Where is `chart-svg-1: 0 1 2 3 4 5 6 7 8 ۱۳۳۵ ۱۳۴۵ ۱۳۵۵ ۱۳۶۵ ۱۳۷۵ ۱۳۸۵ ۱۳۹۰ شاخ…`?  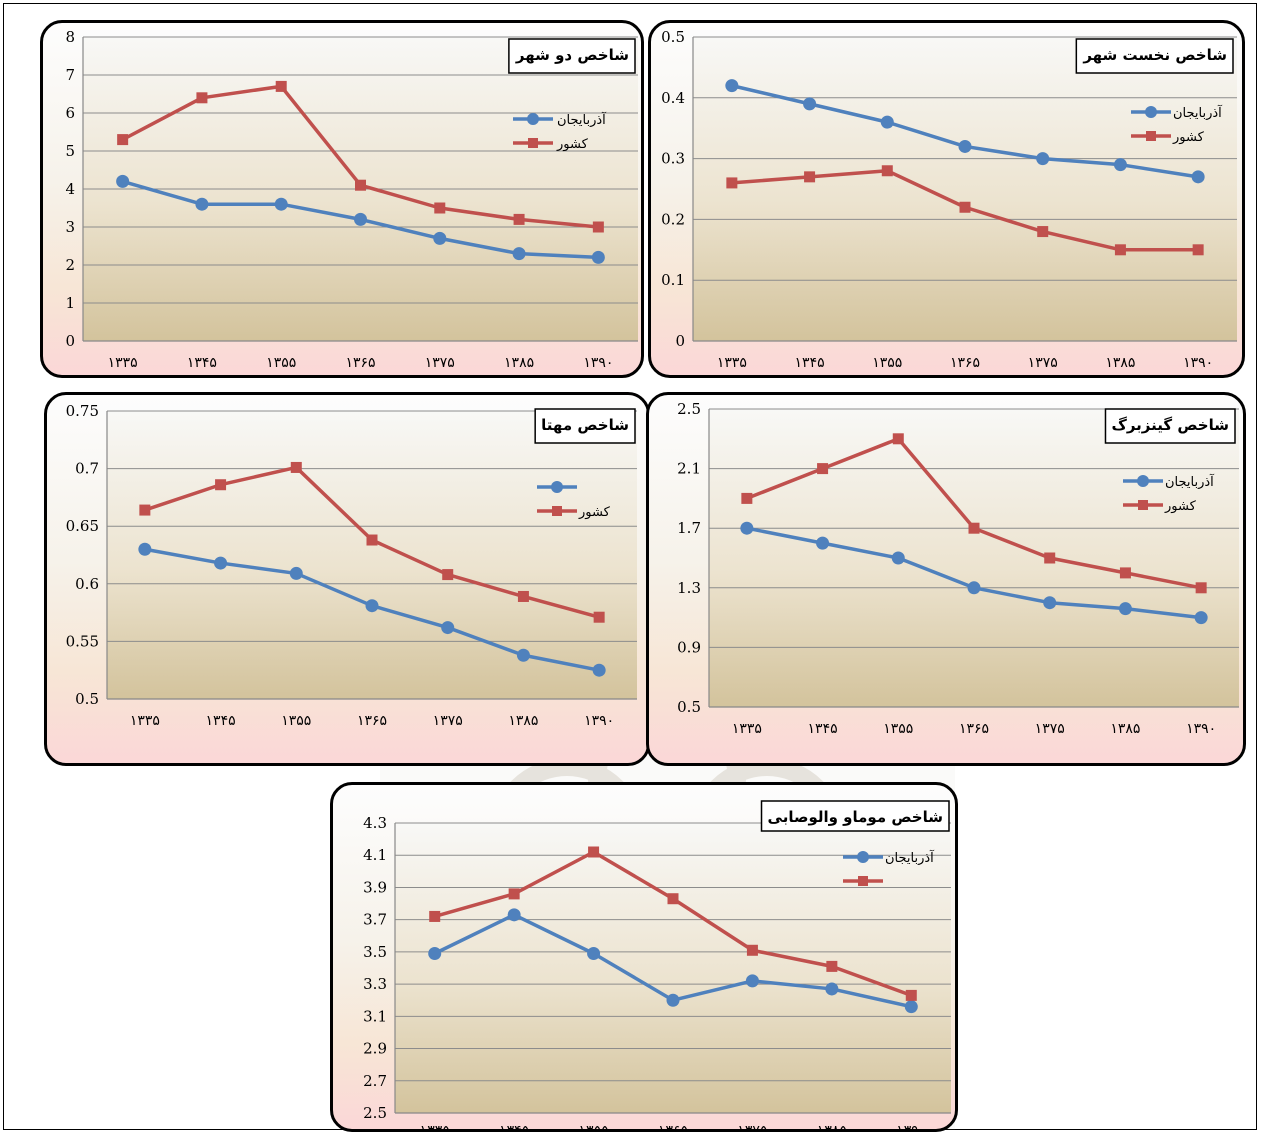
chart-svg-1: 0 1 2 3 4 5 6 7 8 ۱۳۳۵ ۱۳۴۵ ۱۳۵۵ ۱۳۶۵ ۱۳۷۵ ۱۳۸۵ ۱۳۹۰ شاخ… is located at coordinates (351, 199).